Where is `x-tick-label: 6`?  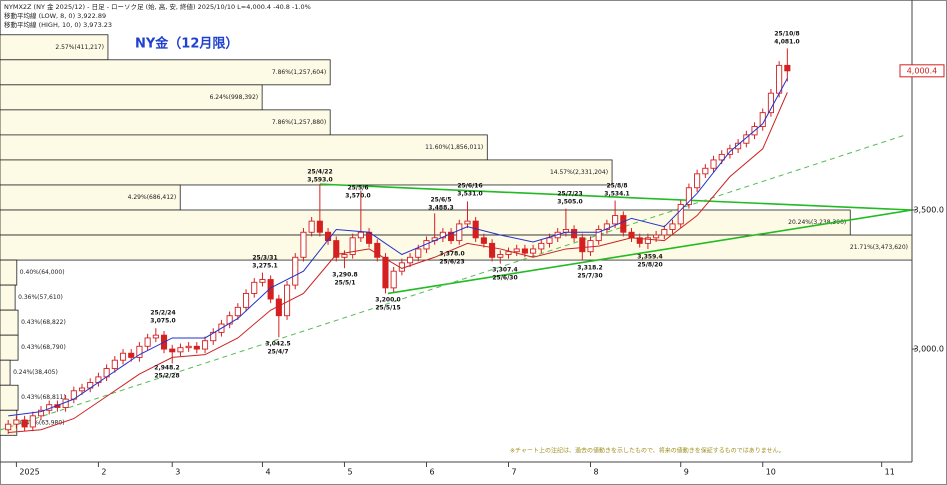
x-tick-label: 6 is located at coordinates (431, 472).